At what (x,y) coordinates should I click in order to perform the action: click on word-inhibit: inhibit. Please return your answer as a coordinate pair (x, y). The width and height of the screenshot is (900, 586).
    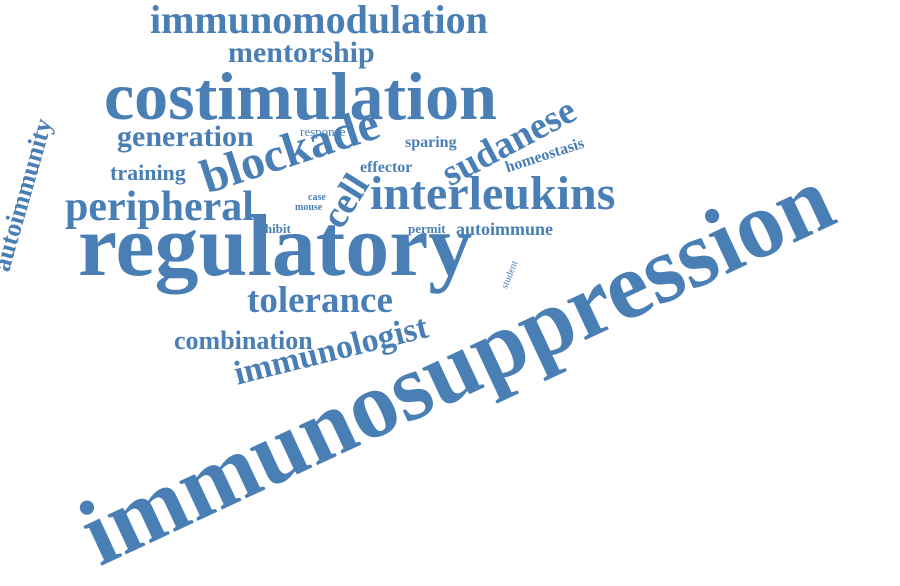
    Looking at the image, I should click on (272, 228).